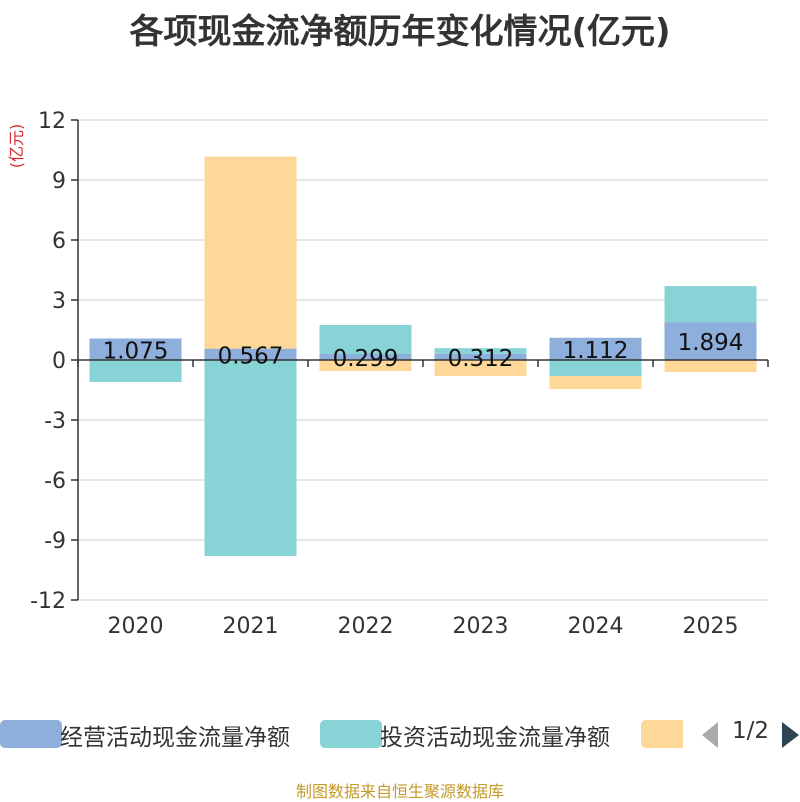  I want to click on data-label: 0.567, so click(251, 356).